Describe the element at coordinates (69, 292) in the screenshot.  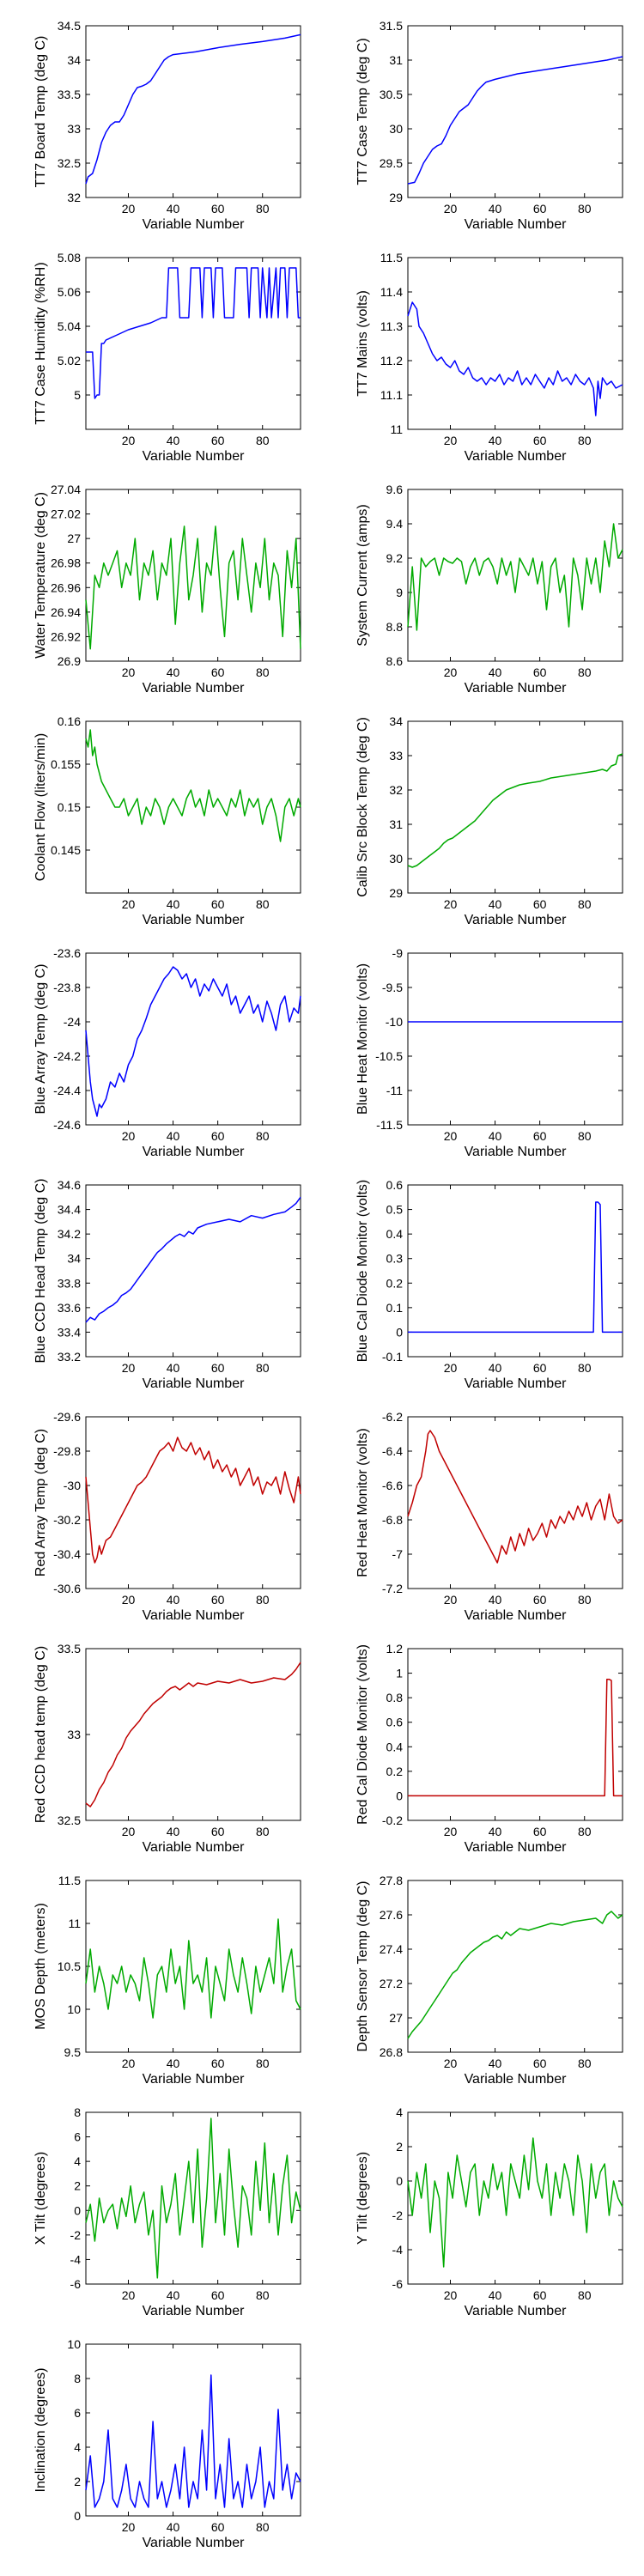
I see `y-tick-label: 5.06` at that location.